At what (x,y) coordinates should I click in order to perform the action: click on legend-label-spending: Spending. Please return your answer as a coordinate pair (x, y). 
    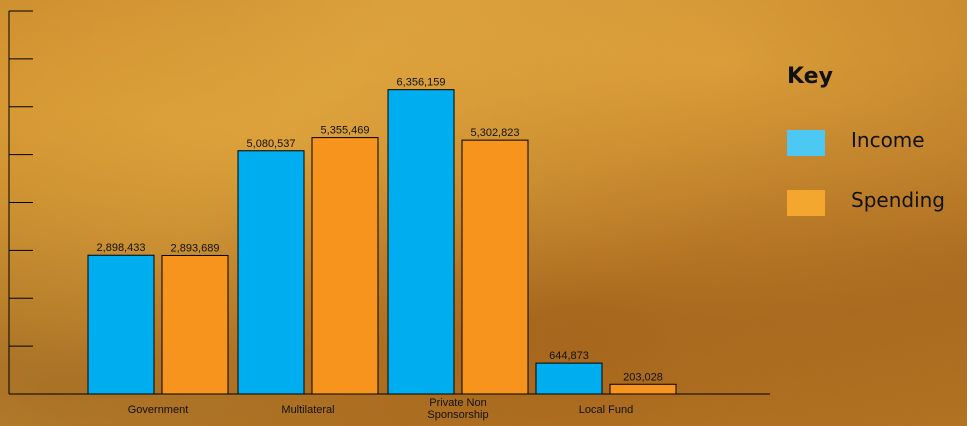
    Looking at the image, I should click on (898, 200).